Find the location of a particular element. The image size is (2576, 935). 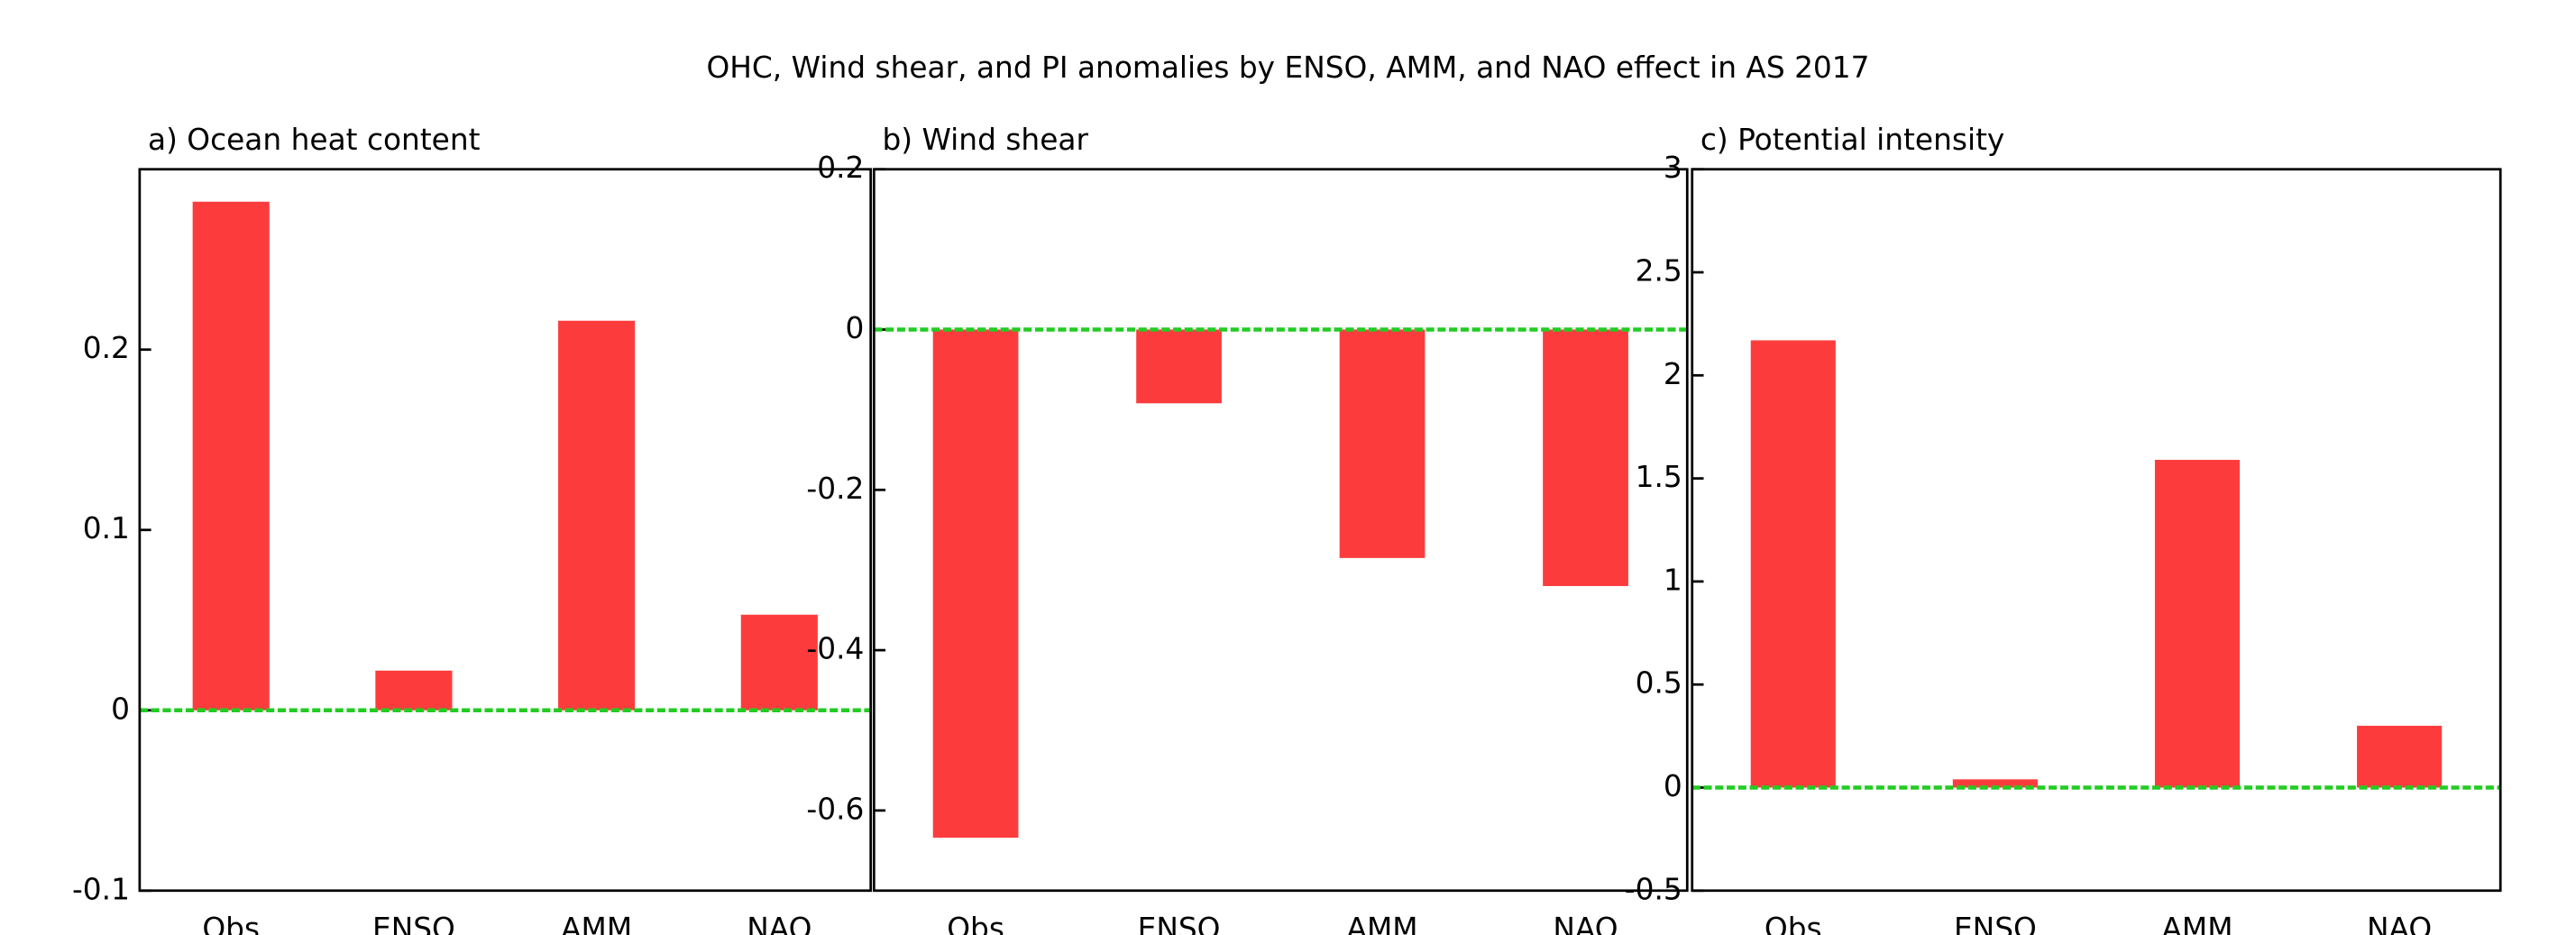

y-tick-label: 2 is located at coordinates (1673, 374).